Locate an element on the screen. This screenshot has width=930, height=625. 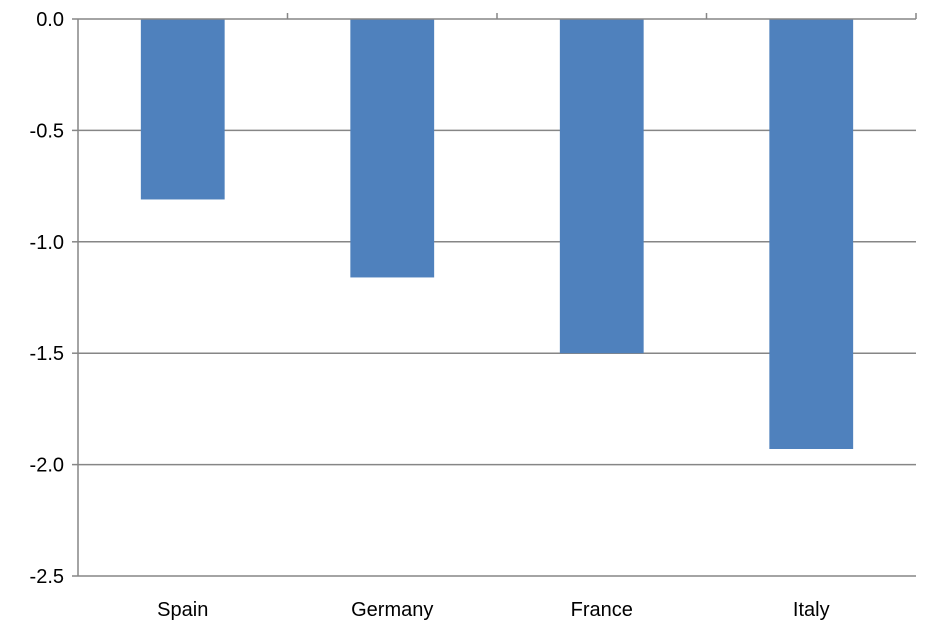
x-tick-label: Spain is located at coordinates (182, 610).